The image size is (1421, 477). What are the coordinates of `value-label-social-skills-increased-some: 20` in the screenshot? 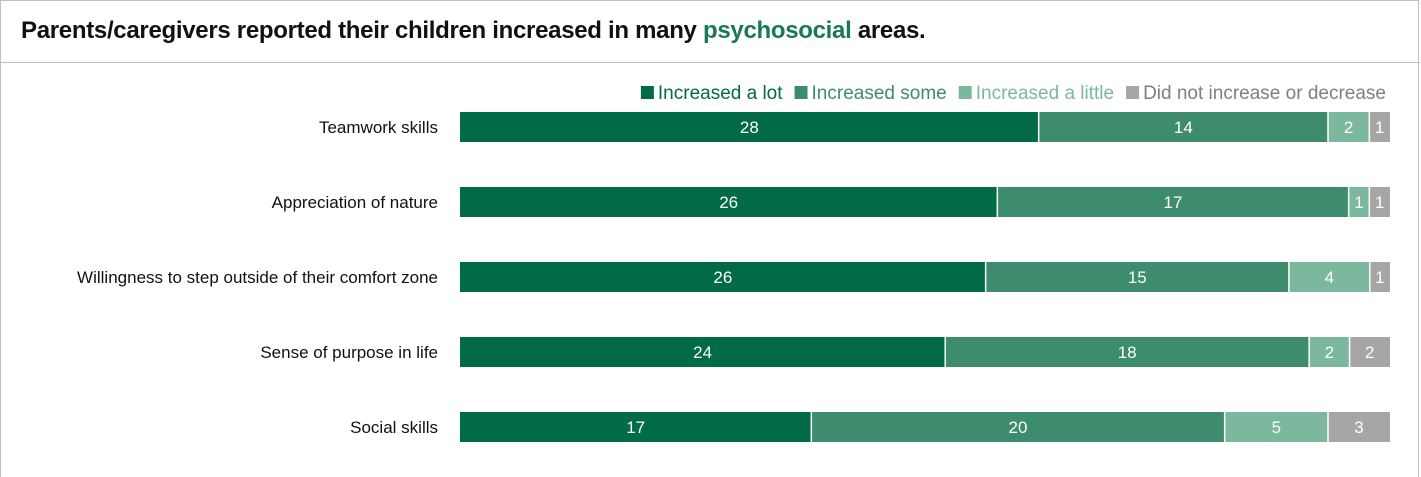 It's located at (1018, 427).